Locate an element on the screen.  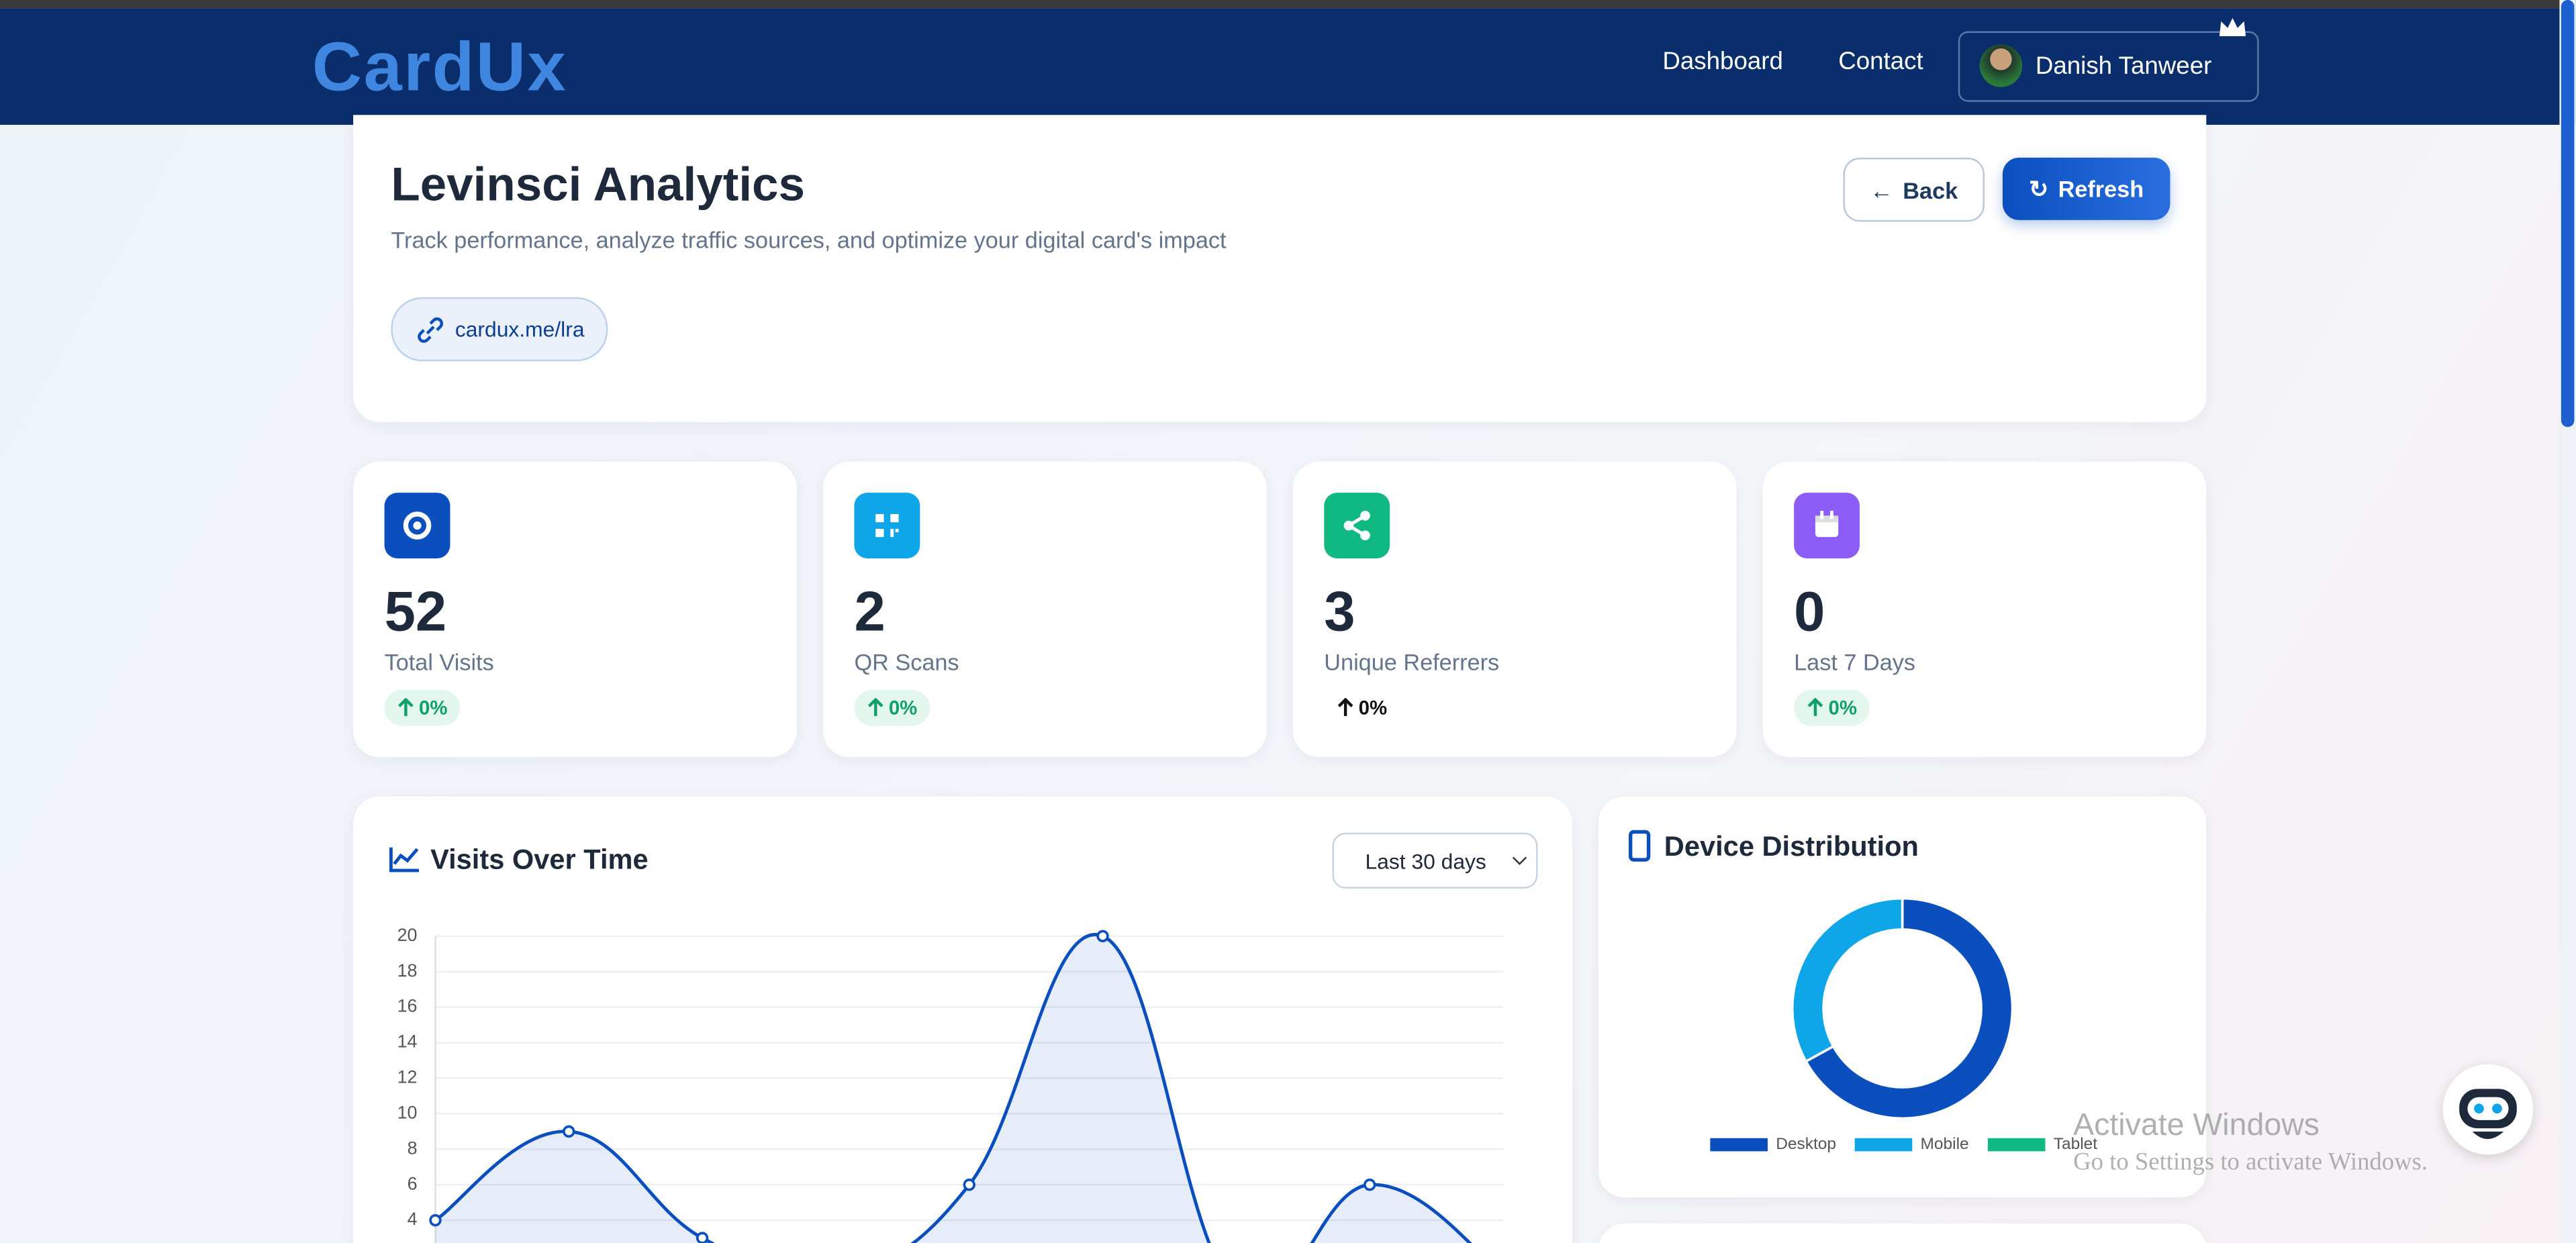
legend-label: Tablet is located at coordinates (2075, 1144).